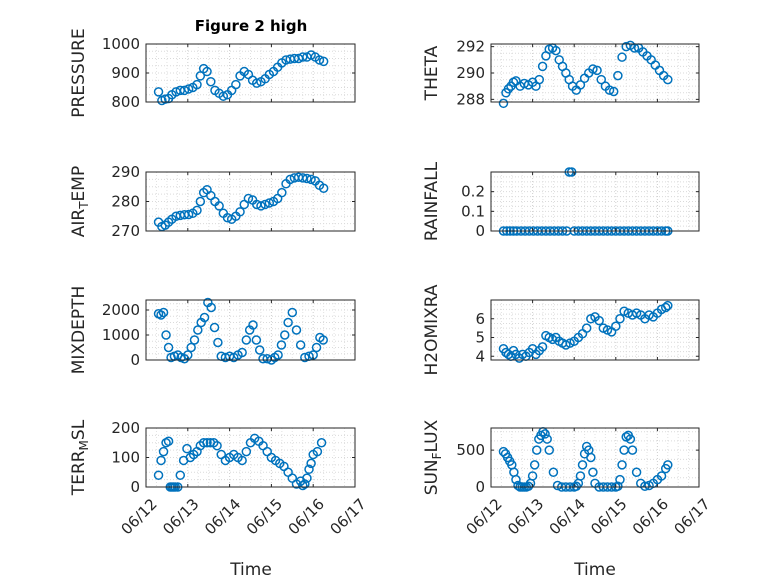  What do you see at coordinates (561, 73) in the screenshot?
I see `panel-theta: 288 290 292 THETA` at bounding box center [561, 73].